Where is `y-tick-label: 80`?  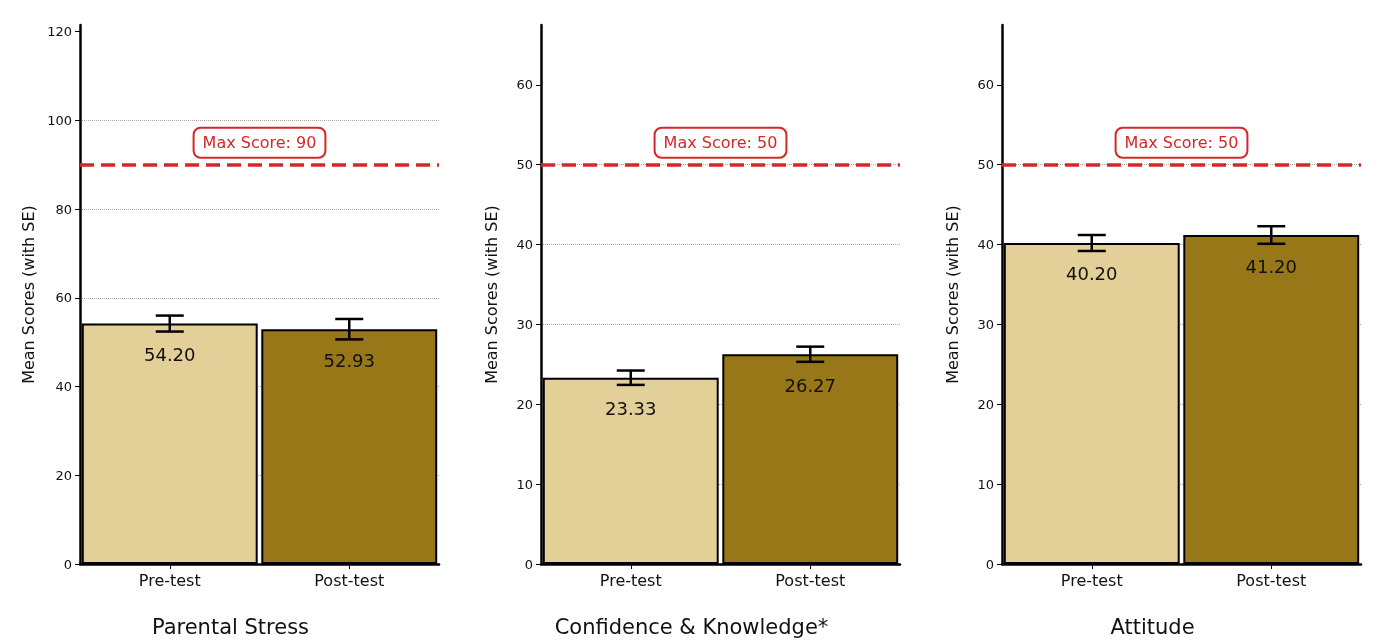
y-tick-label: 80 is located at coordinates (63, 209).